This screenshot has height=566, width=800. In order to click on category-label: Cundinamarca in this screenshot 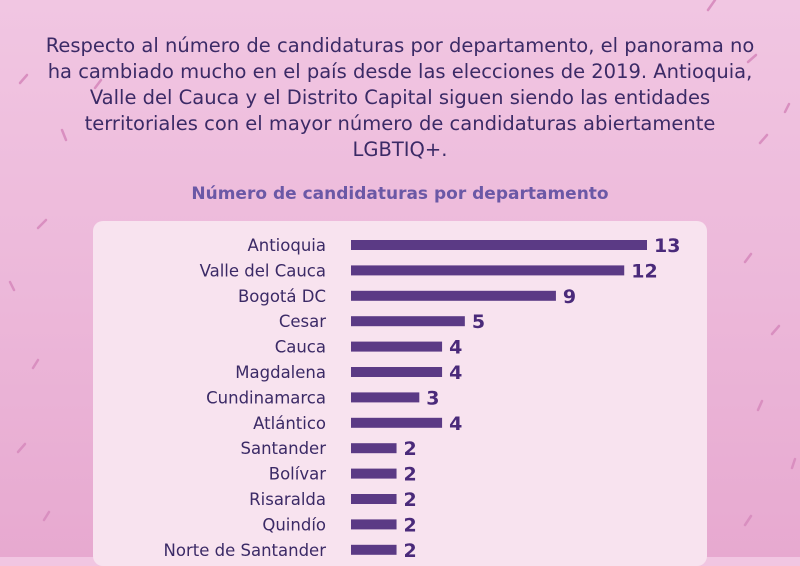, I will do `click(266, 397)`.